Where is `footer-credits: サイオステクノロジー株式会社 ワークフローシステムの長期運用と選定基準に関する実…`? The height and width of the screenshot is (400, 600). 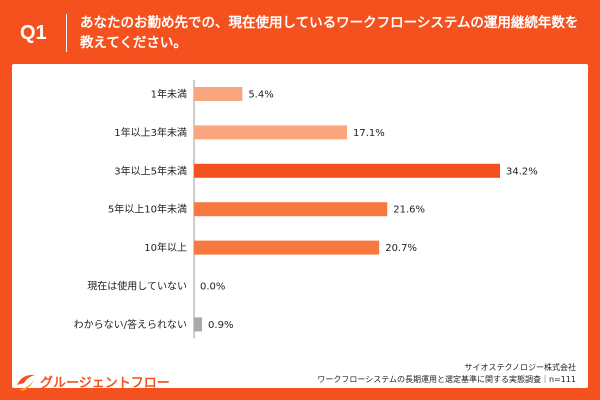
footer-credits: サイオステクノロジー株式会社 ワークフローシステムの長期運用と選定基準に関する実… is located at coordinates (446, 374).